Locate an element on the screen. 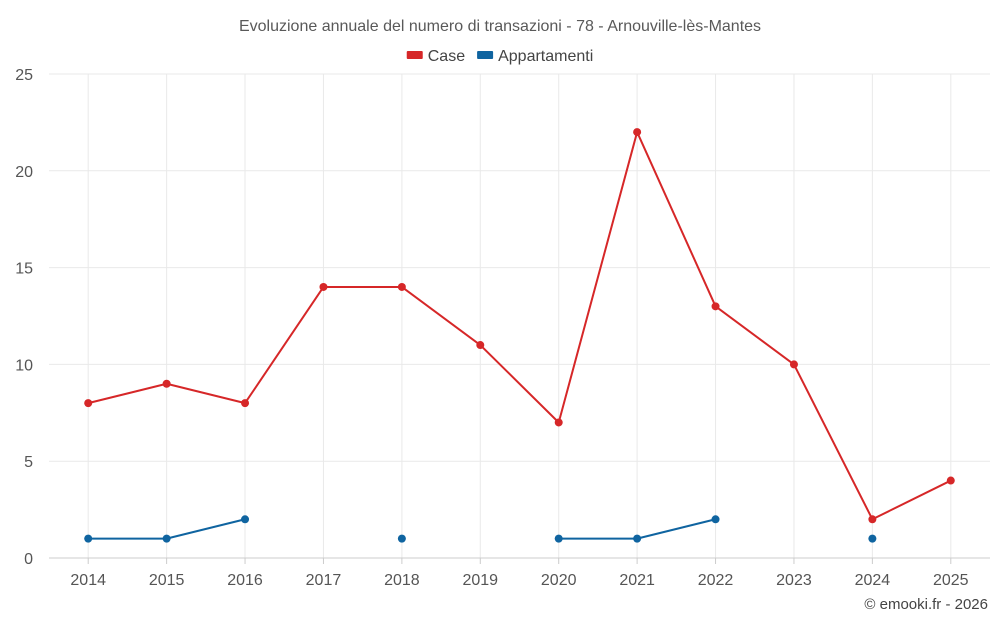 Image resolution: width=1000 pixels, height=625 pixels. x-tick-label: 2020 is located at coordinates (559, 580).